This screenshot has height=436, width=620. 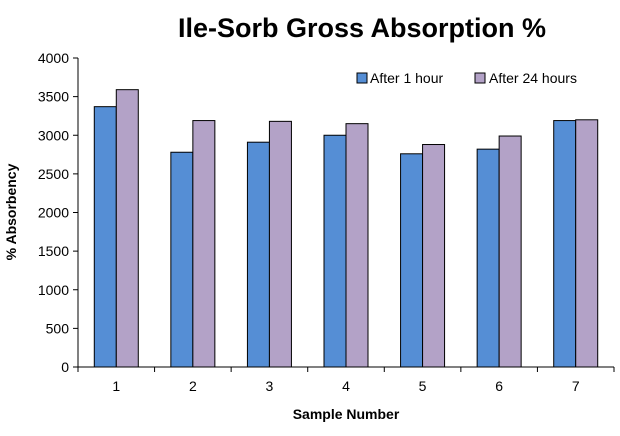 What do you see at coordinates (11, 211) in the screenshot?
I see `y-axis-label: % Absorbency` at bounding box center [11, 211].